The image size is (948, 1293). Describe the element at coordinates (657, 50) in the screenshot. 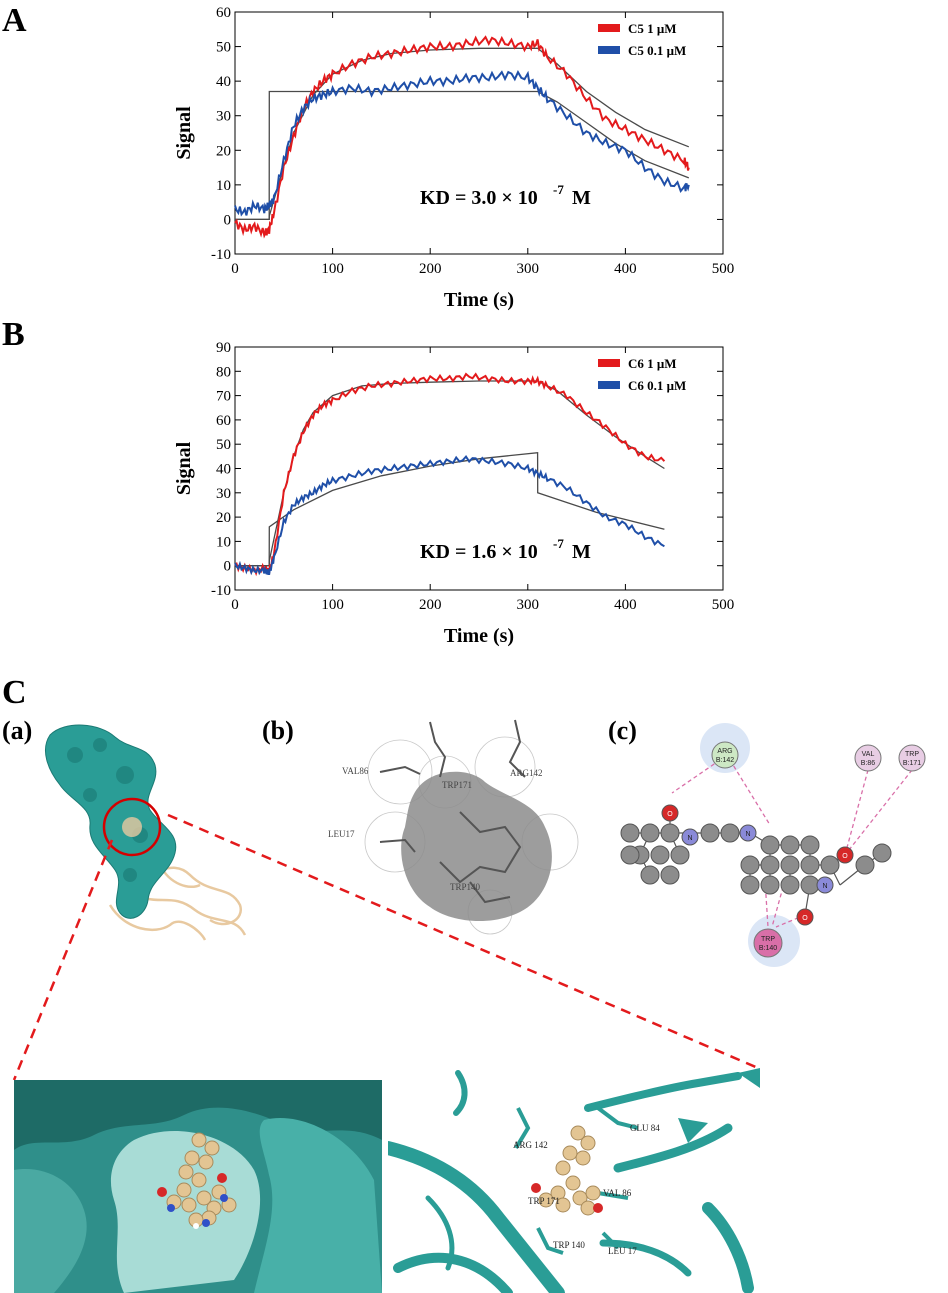

I see `legend-label: C5 0.1 μM` at that location.